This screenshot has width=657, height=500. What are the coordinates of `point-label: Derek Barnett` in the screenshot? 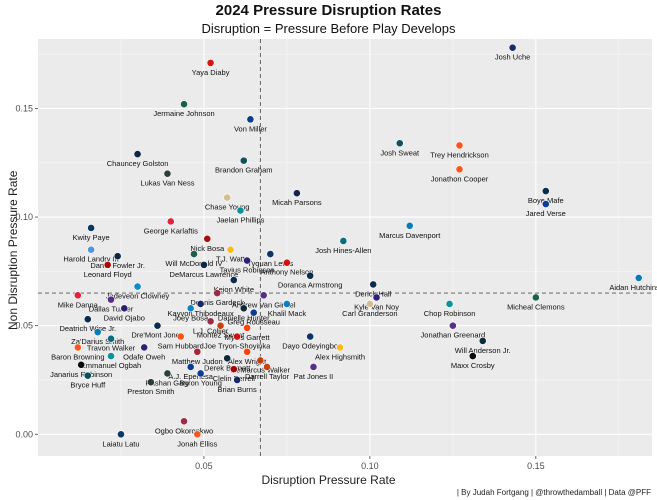 It's located at (227, 367).